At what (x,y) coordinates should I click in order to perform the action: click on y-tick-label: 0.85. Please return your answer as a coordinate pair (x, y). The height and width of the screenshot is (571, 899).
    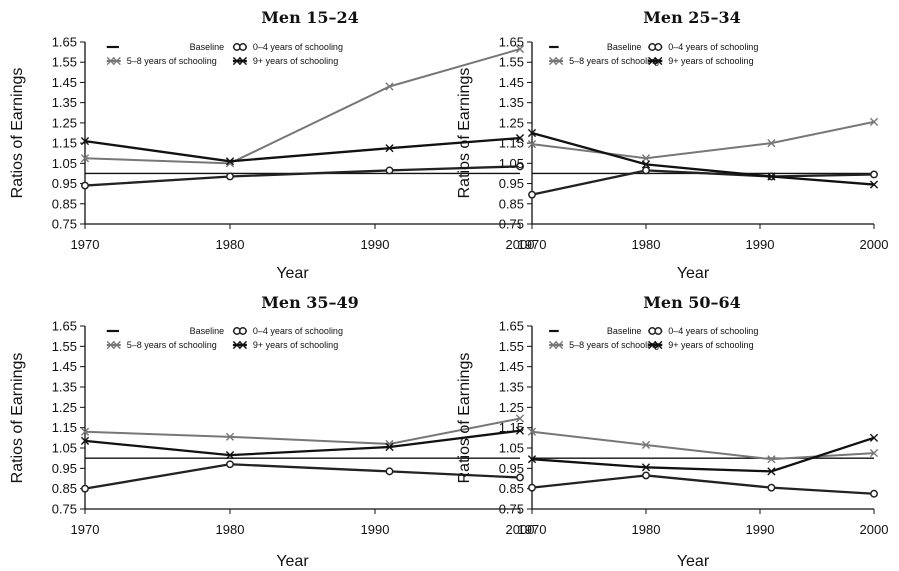
    Looking at the image, I should click on (511, 488).